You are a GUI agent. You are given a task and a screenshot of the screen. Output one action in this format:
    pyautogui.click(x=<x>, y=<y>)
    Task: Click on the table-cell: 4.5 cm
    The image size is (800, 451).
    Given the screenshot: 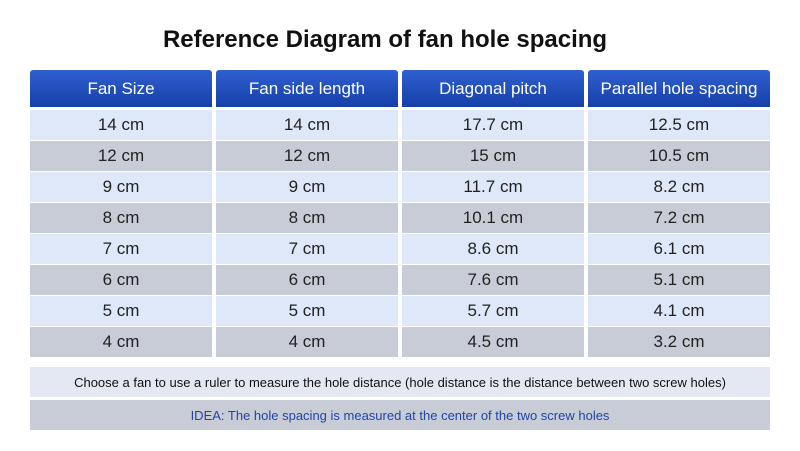 What is the action you would take?
    pyautogui.click(x=493, y=342)
    